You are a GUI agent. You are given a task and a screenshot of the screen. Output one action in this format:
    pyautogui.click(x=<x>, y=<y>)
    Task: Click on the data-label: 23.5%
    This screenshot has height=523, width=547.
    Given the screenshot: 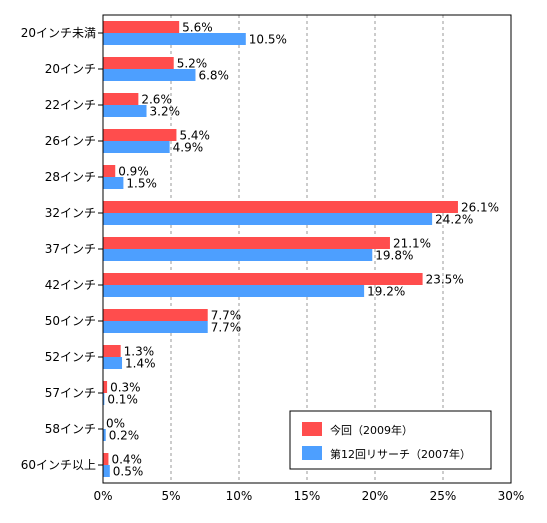 What is the action you would take?
    pyautogui.click(x=445, y=280)
    